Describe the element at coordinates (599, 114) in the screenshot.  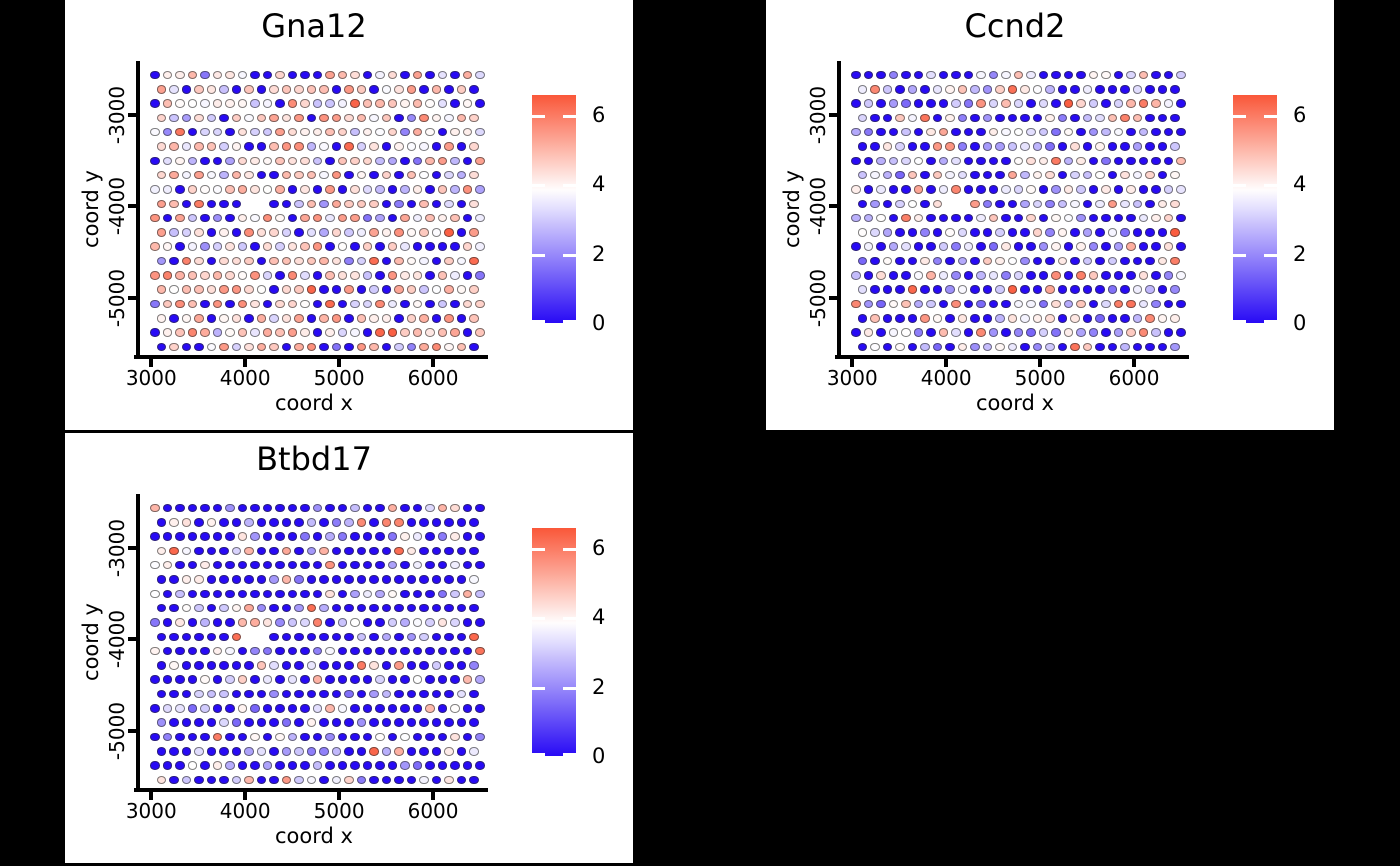
I see `colorbar-tick-label: 6` at that location.